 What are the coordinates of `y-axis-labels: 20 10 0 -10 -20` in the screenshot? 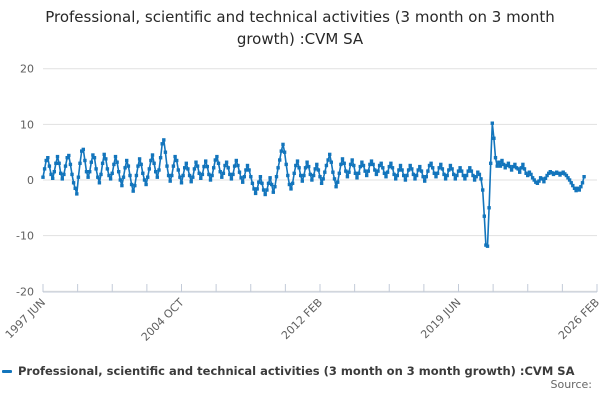 It's located at (25, 181).